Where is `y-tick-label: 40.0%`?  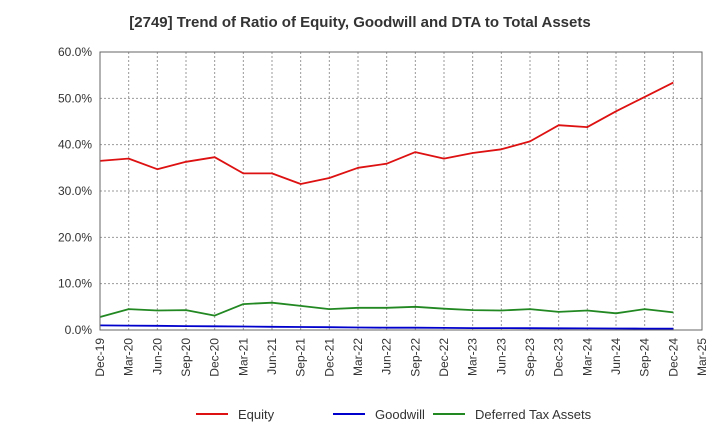
y-tick-label: 40.0% is located at coordinates (75, 145).